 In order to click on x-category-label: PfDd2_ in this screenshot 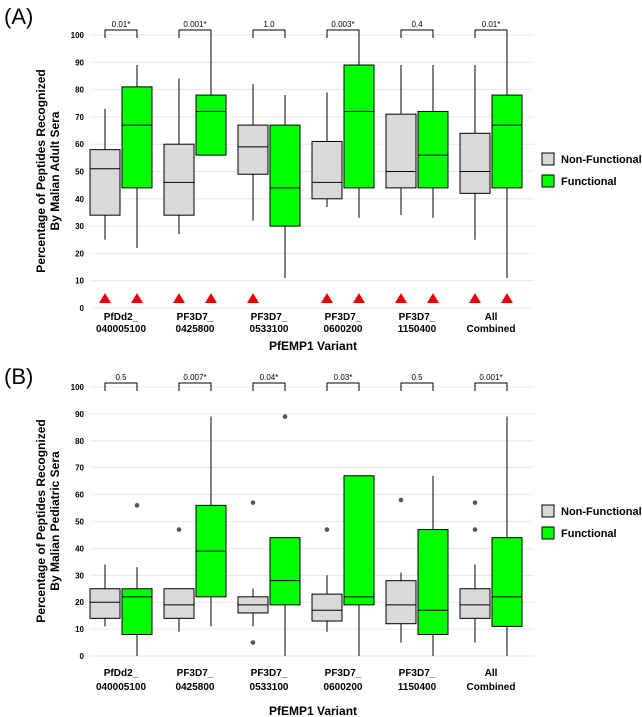, I will do `click(121, 317)`.